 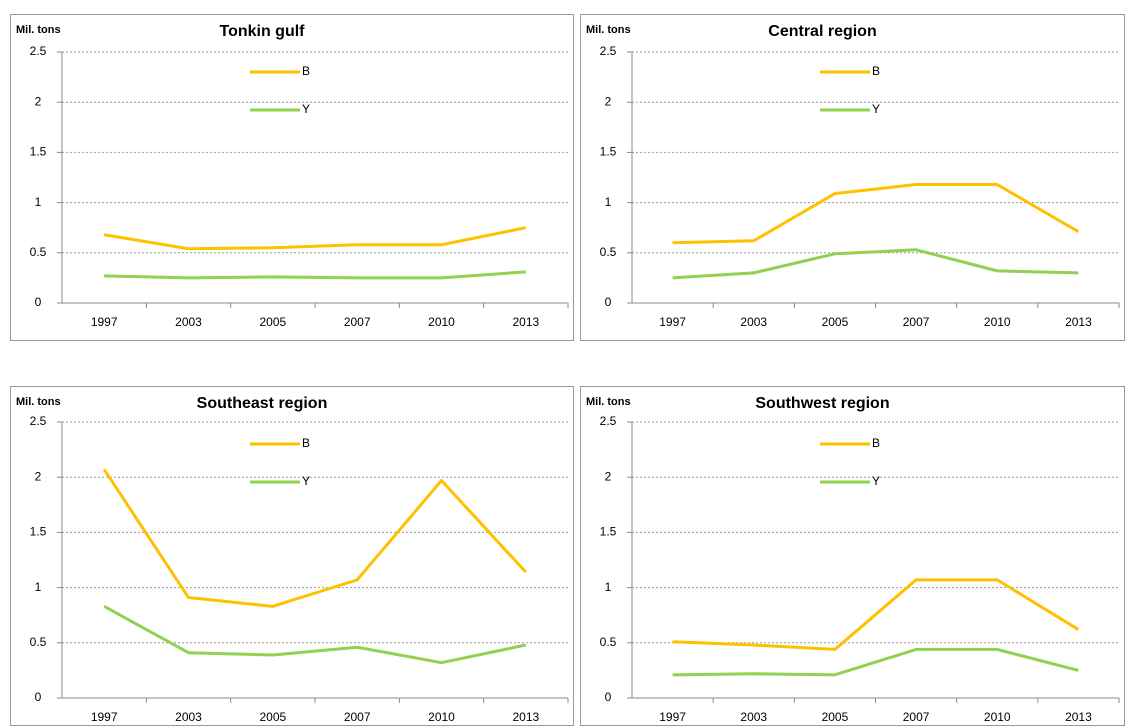 What do you see at coordinates (822, 403) in the screenshot?
I see `chart-title: Southwest region` at bounding box center [822, 403].